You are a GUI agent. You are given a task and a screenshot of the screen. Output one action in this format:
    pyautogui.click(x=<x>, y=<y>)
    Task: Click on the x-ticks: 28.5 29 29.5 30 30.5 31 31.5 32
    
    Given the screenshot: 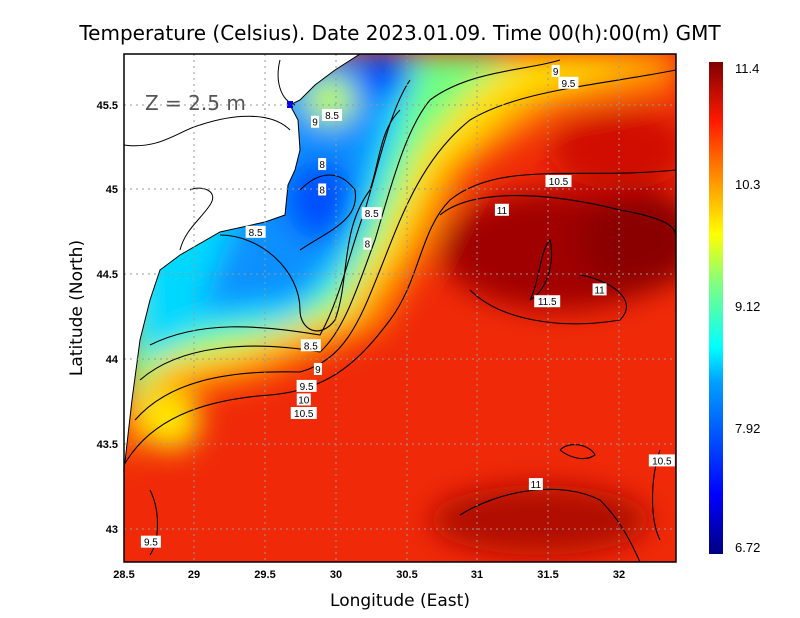 What is the action you would take?
    pyautogui.click(x=369, y=575)
    